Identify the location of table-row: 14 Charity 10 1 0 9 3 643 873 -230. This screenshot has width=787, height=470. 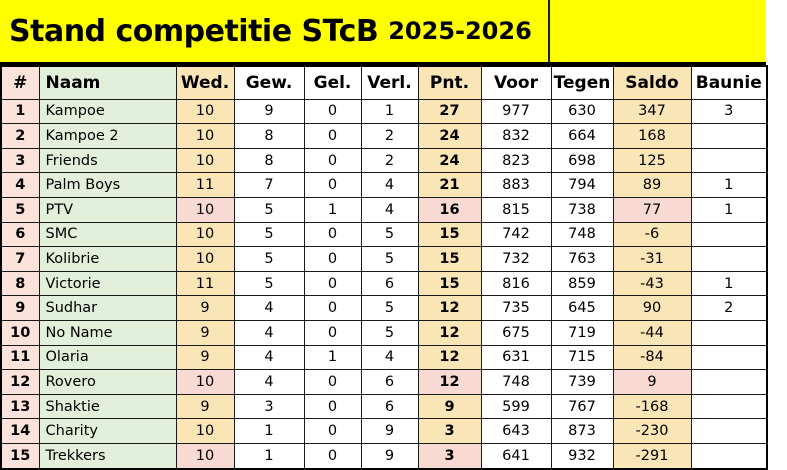
(384, 431).